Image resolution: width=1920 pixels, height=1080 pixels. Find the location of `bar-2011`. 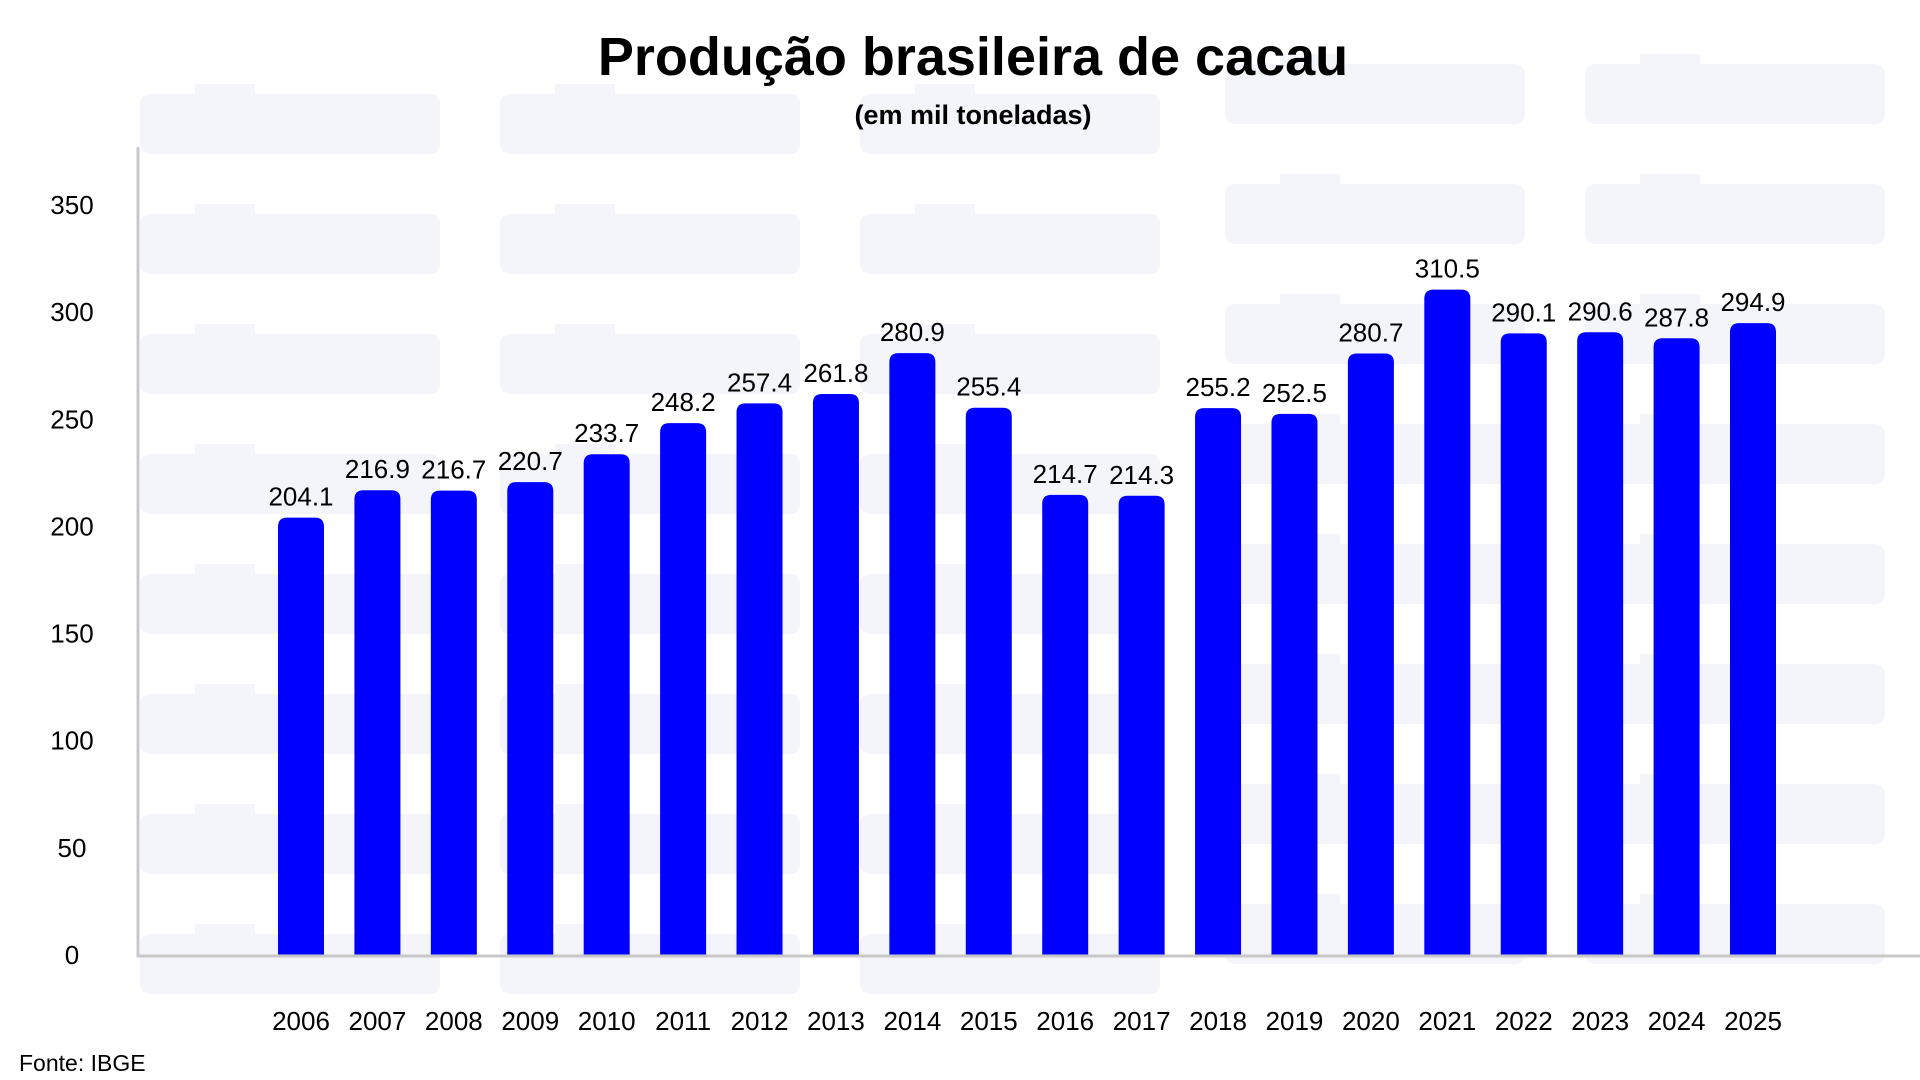

bar-2011 is located at coordinates (683, 689).